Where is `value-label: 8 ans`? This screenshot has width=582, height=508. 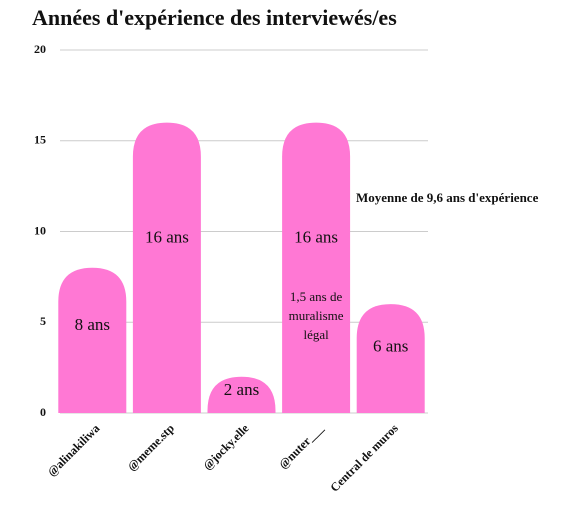 value-label: 8 ans is located at coordinates (92, 324).